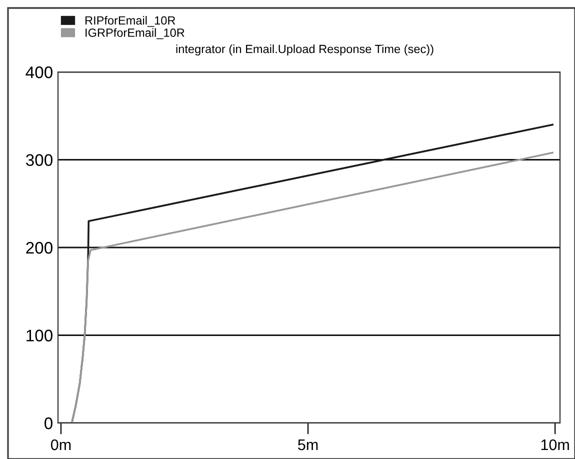  I want to click on chart-title: integrator (in Email.Upload Response Time (sec)), so click(305, 50).